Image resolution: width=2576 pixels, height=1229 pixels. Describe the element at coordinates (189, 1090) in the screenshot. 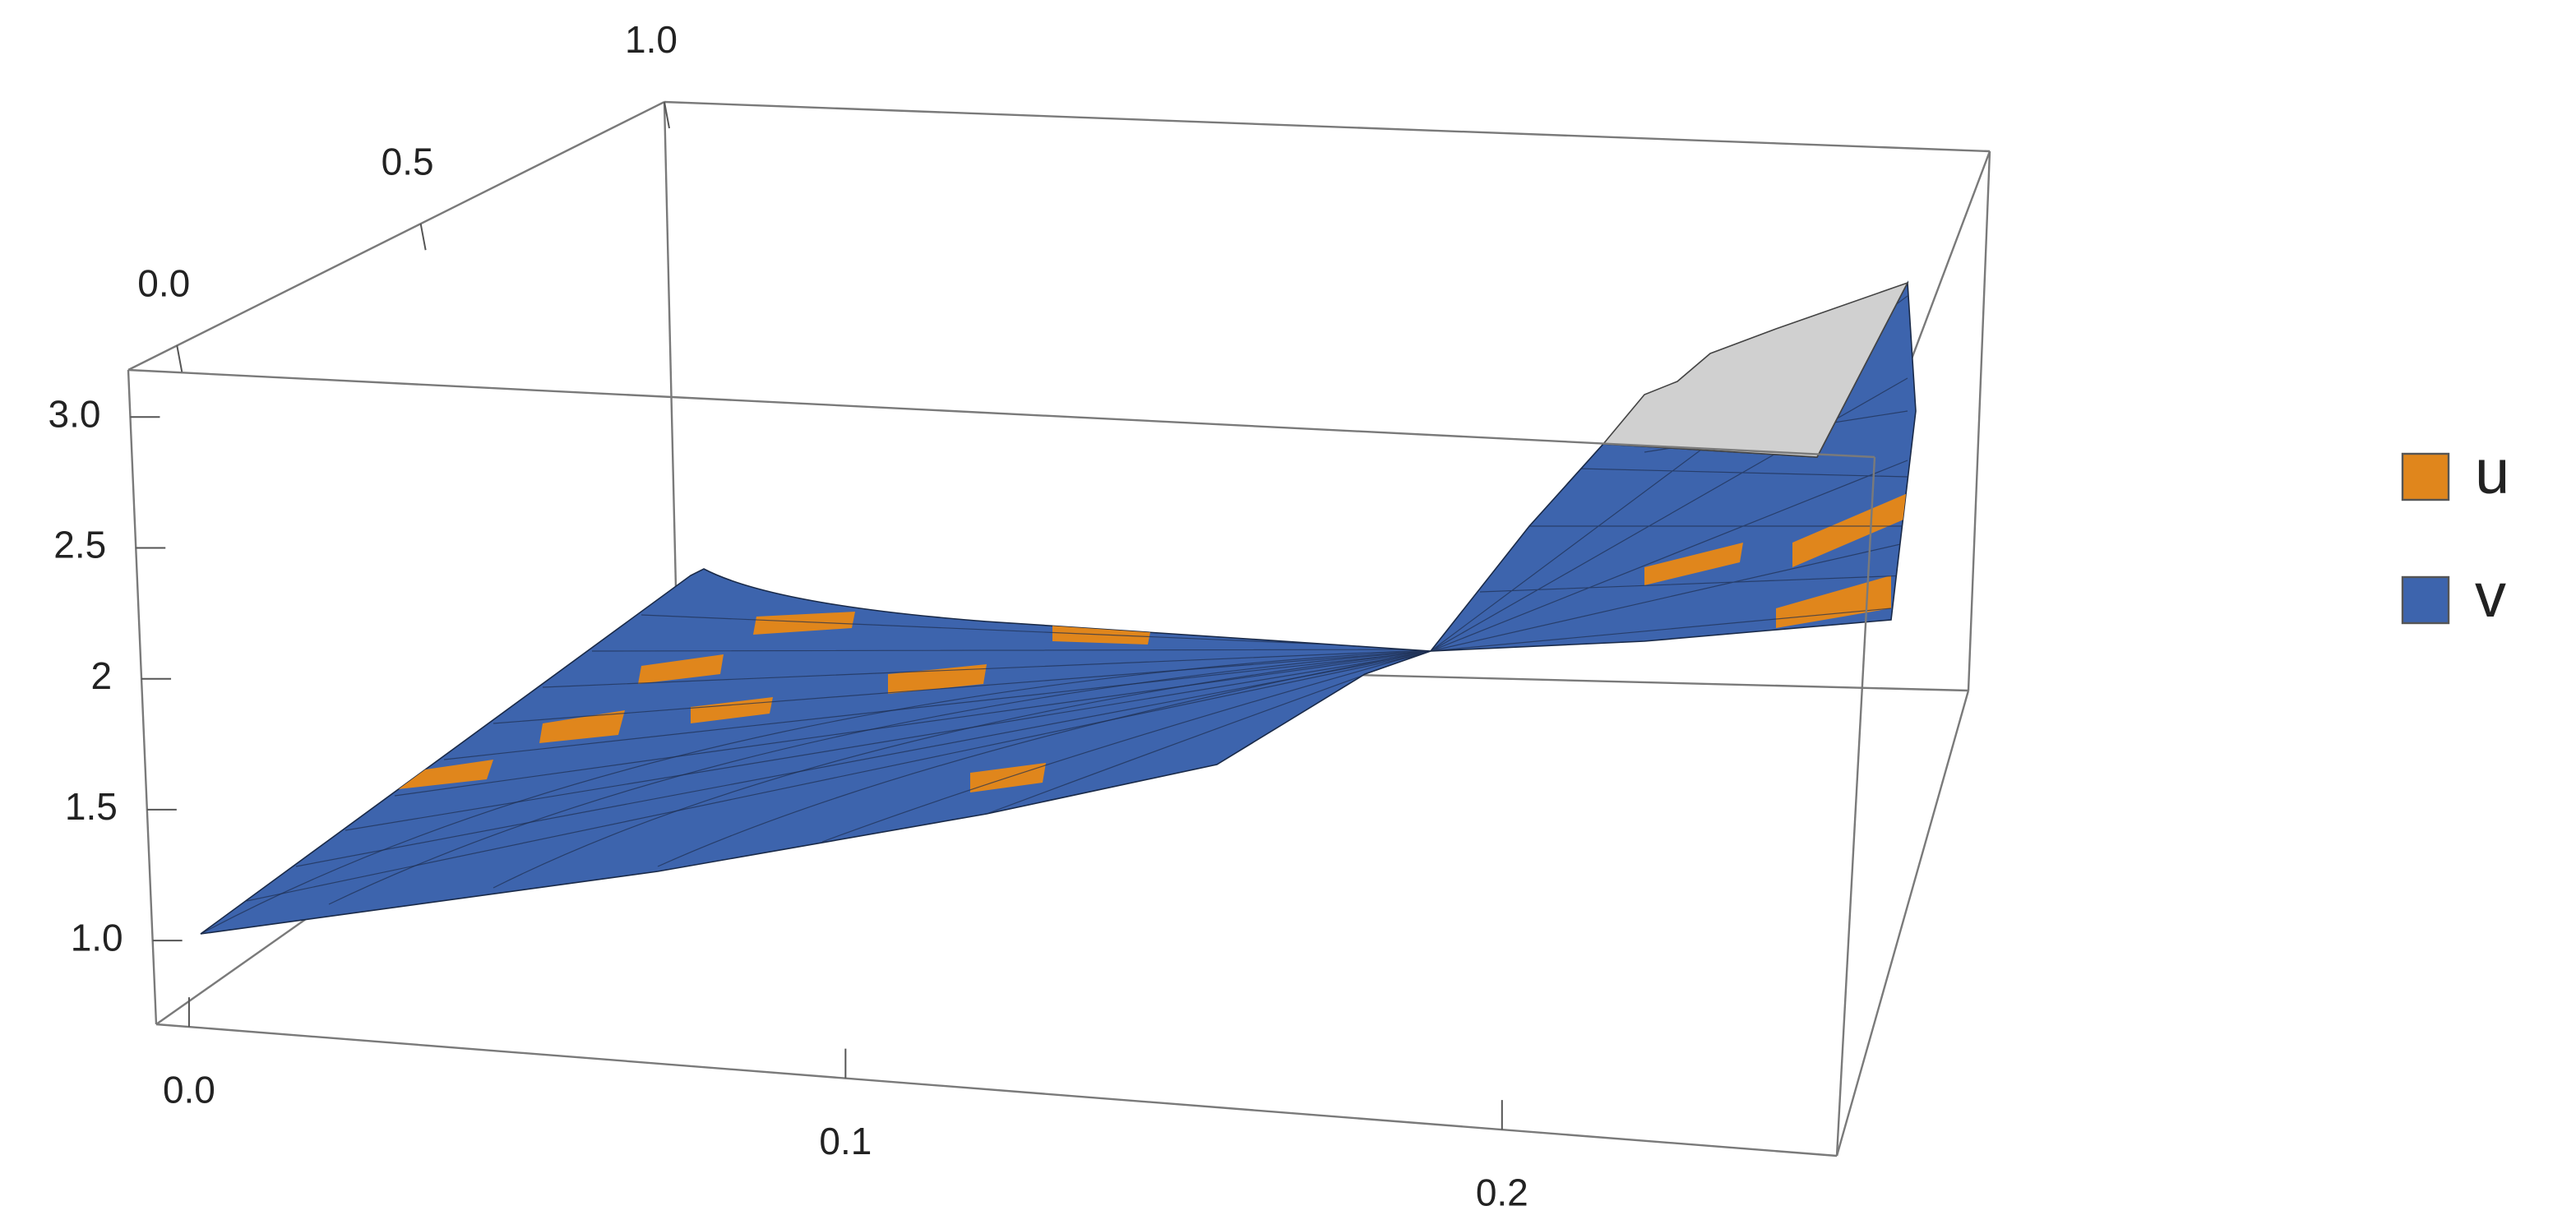

I see `x-tick-label: 0.0` at that location.